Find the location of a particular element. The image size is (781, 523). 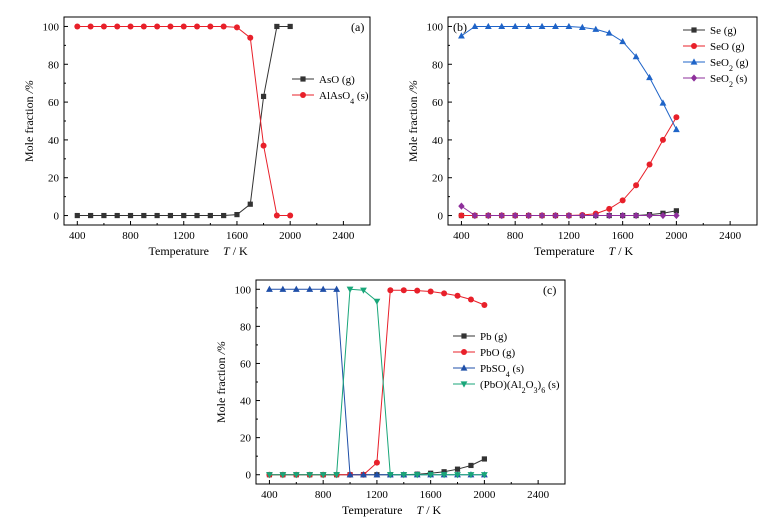

legend-label: Pb (g) is located at coordinates (494, 337).